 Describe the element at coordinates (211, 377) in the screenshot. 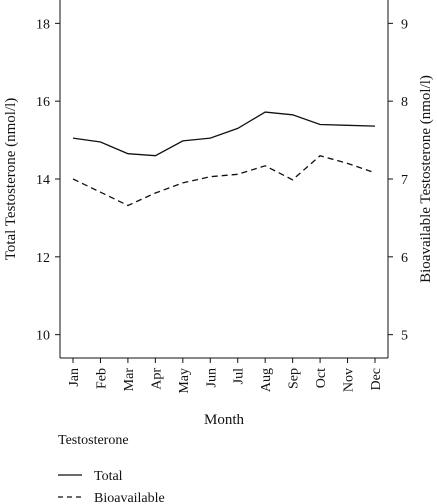

I see `x-tick-label: Jun` at that location.